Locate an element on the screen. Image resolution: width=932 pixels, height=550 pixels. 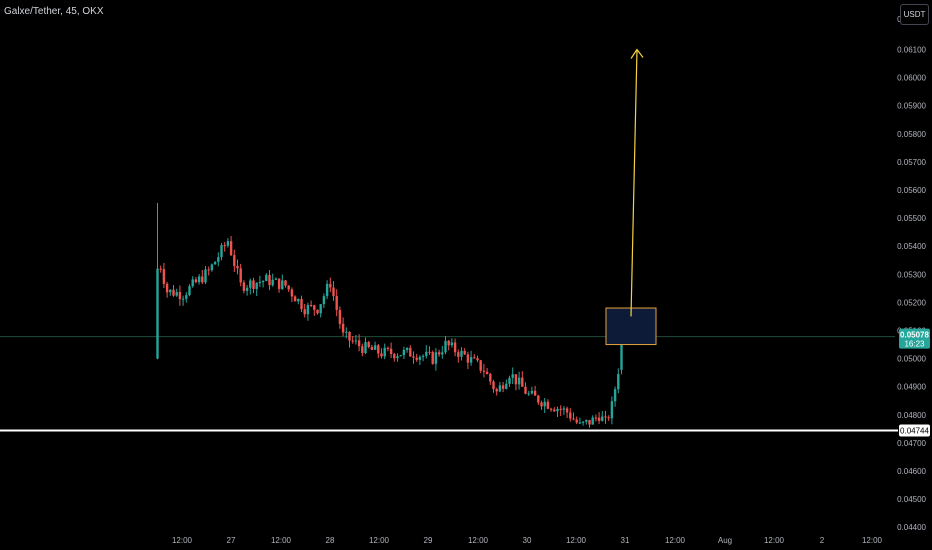
last-price-tag is located at coordinates (914, 338).